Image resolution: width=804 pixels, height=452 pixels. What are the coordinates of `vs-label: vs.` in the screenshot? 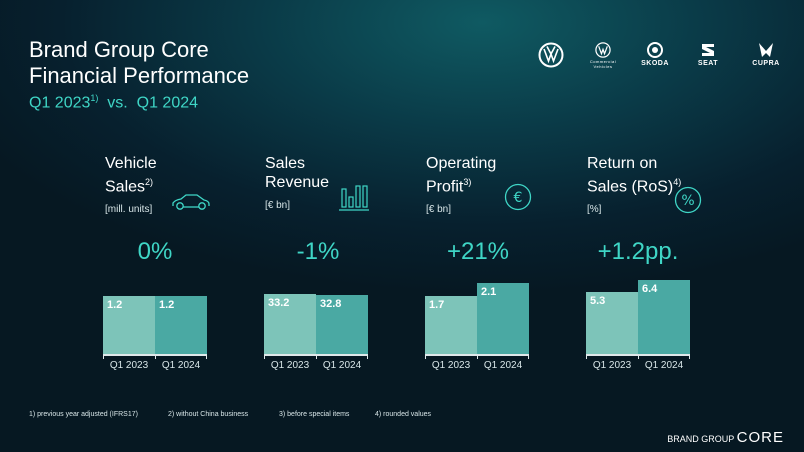 It's located at (117, 103).